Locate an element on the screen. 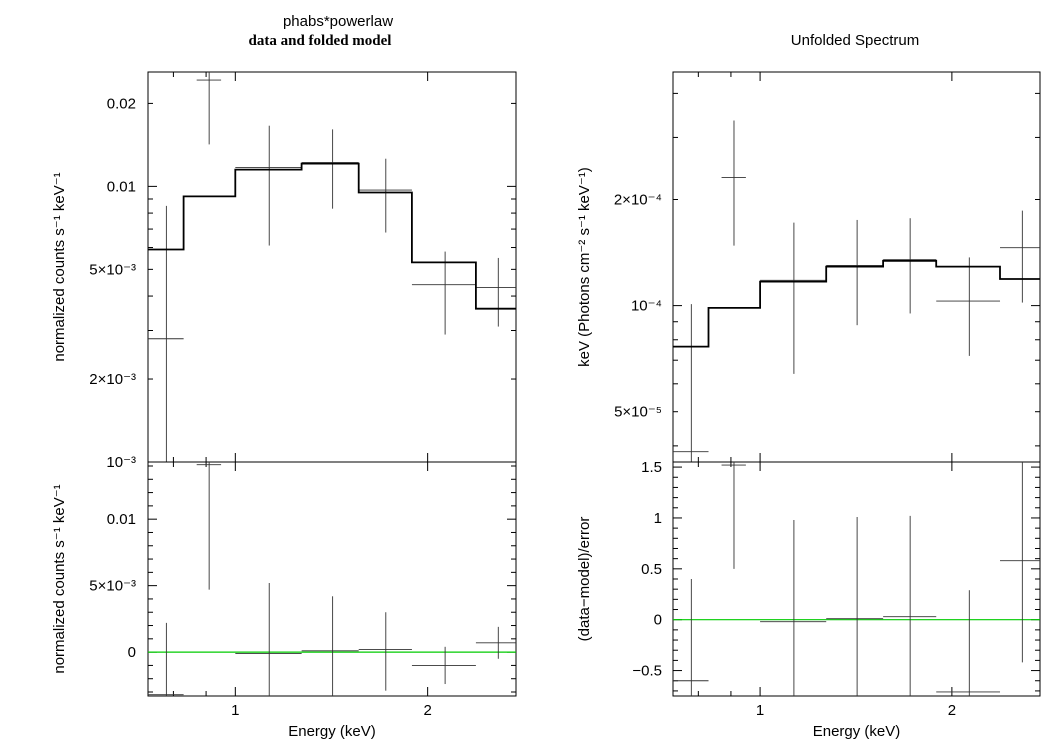  left-plot-subtitle: data and folded model is located at coordinates (320, 41).